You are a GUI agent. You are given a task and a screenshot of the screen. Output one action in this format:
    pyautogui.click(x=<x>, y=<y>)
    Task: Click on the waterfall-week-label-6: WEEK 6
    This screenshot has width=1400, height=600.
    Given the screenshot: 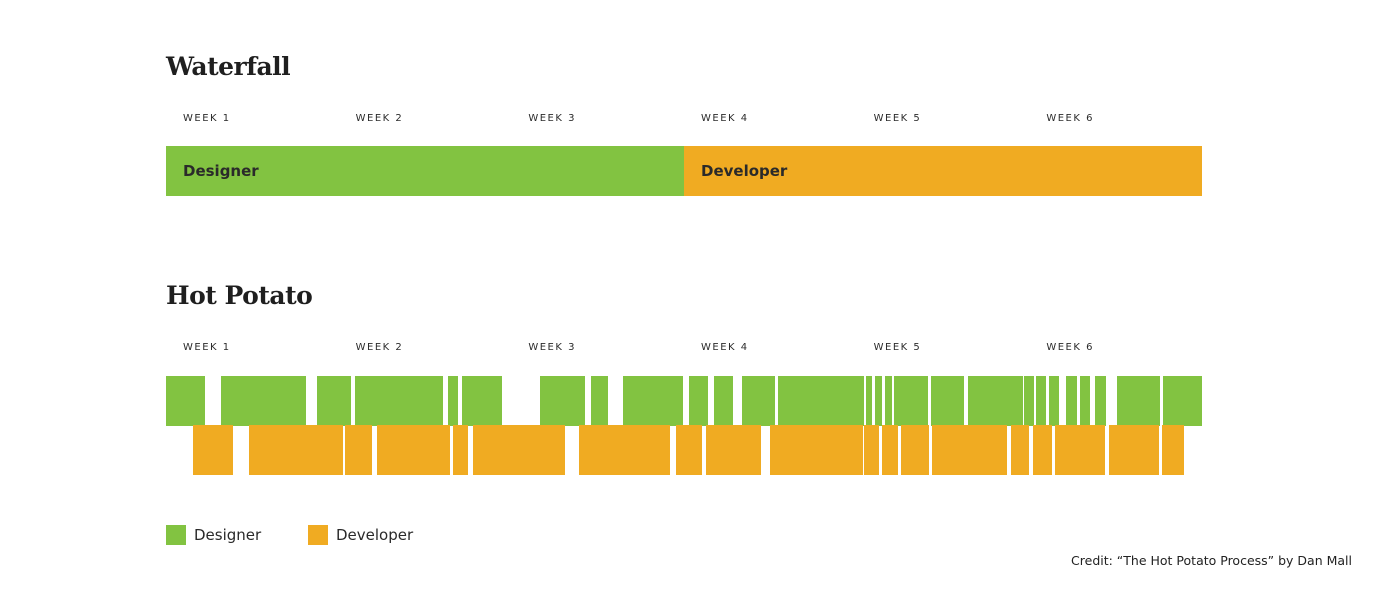 What is the action you would take?
    pyautogui.click(x=1070, y=118)
    